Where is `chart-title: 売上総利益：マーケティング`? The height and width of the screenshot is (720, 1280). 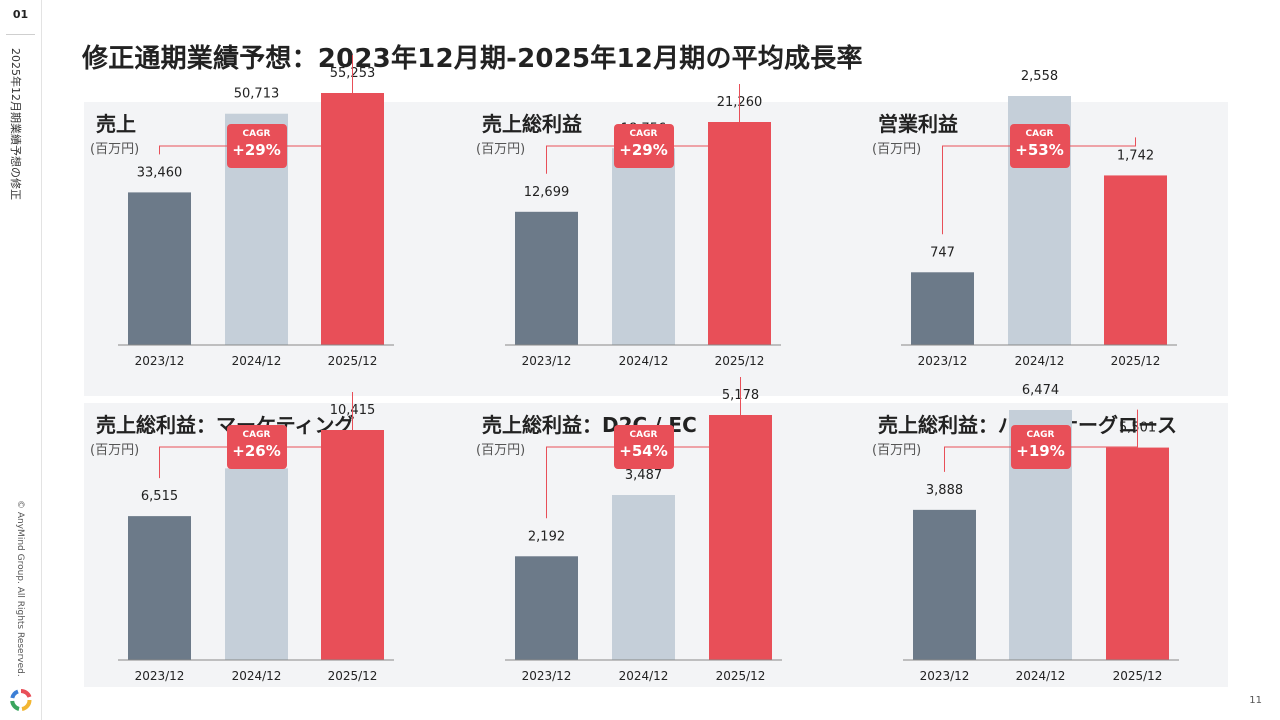
chart-title: 売上総利益：マーケティング is located at coordinates (225, 425).